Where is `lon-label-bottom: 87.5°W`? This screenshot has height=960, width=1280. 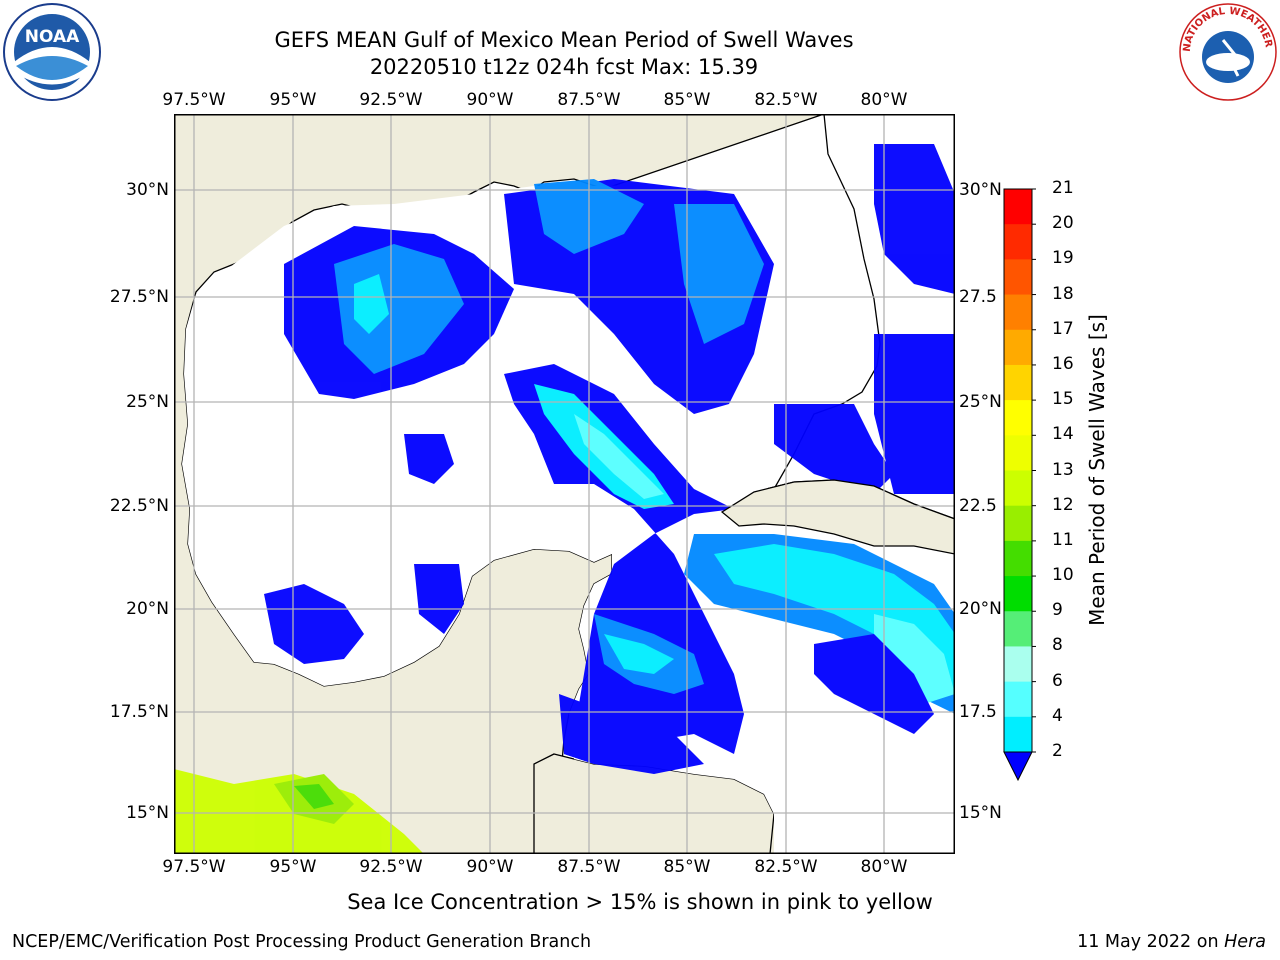
lon-label-bottom: 87.5°W is located at coordinates (589, 867).